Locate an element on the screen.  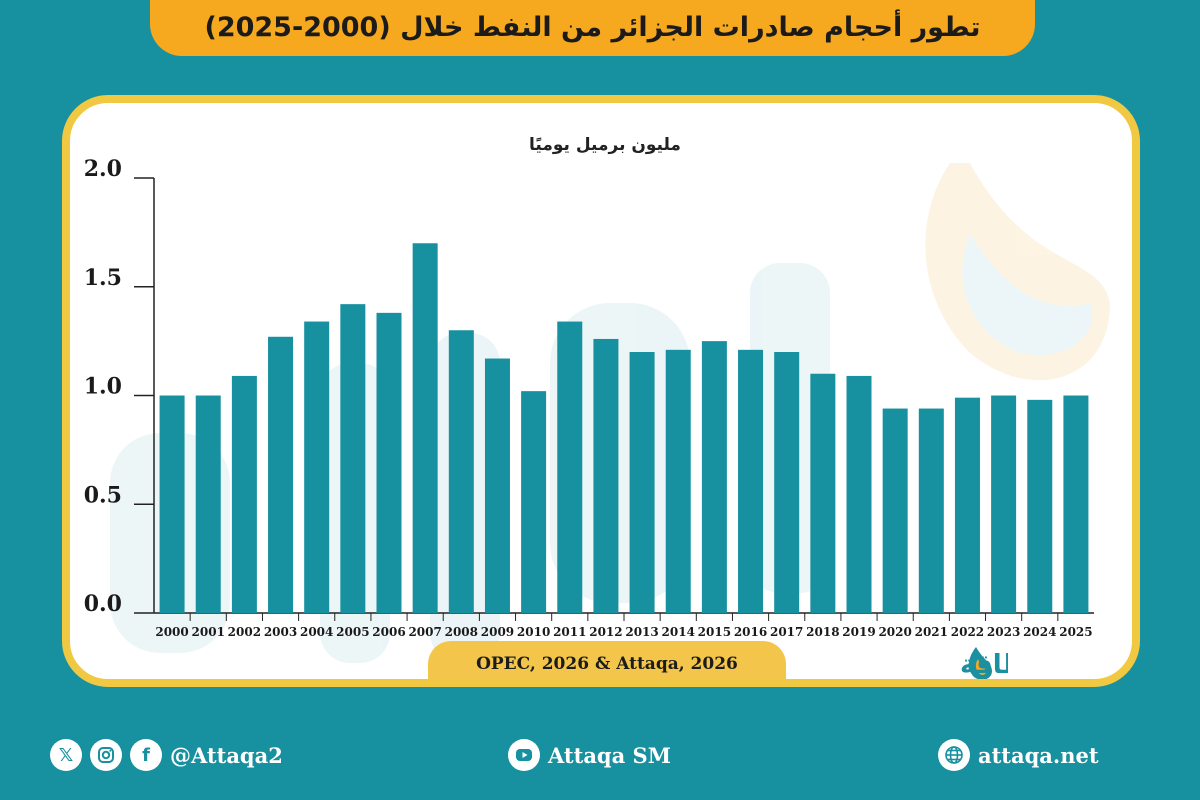
website-url: attaqa.net is located at coordinates (1038, 755).